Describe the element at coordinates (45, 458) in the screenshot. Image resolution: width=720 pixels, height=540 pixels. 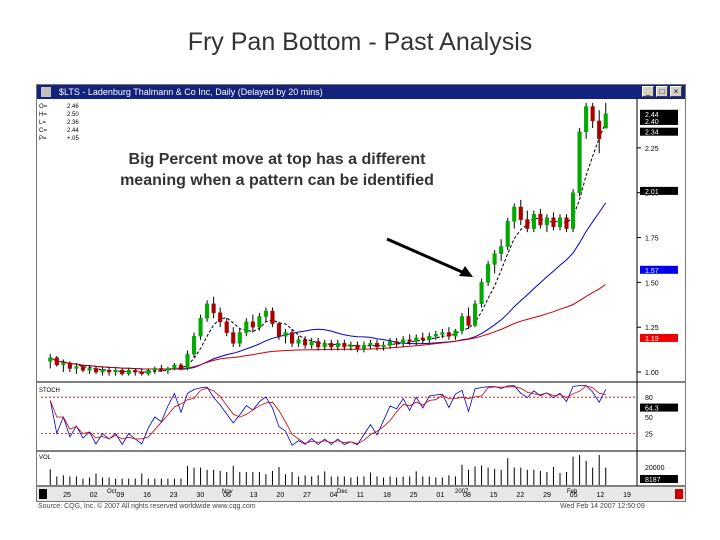
I see `volume-label: VOL` at that location.